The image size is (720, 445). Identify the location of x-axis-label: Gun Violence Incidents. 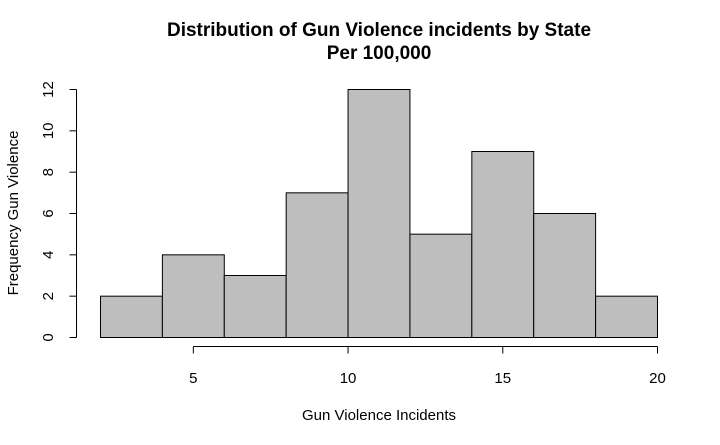
(379, 415).